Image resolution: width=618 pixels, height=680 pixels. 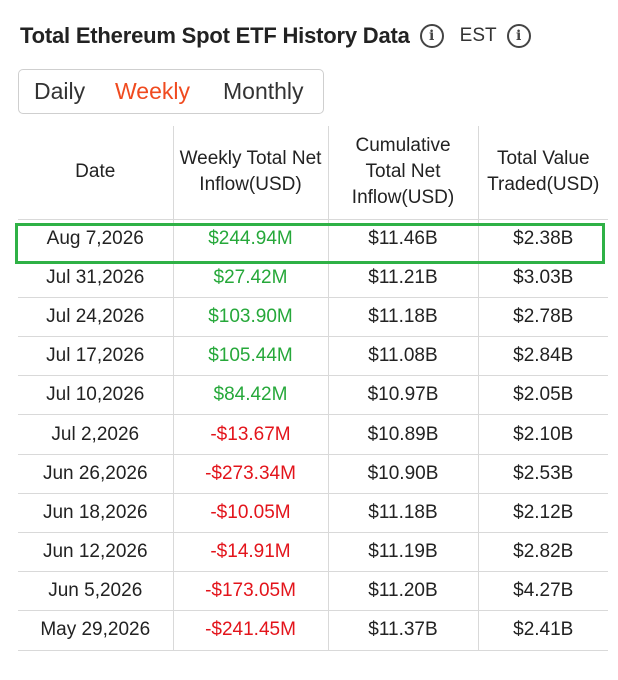 I want to click on table-row: Jun 18,2026 -$10.05M $11.18B $2.12B, so click(x=313, y=513).